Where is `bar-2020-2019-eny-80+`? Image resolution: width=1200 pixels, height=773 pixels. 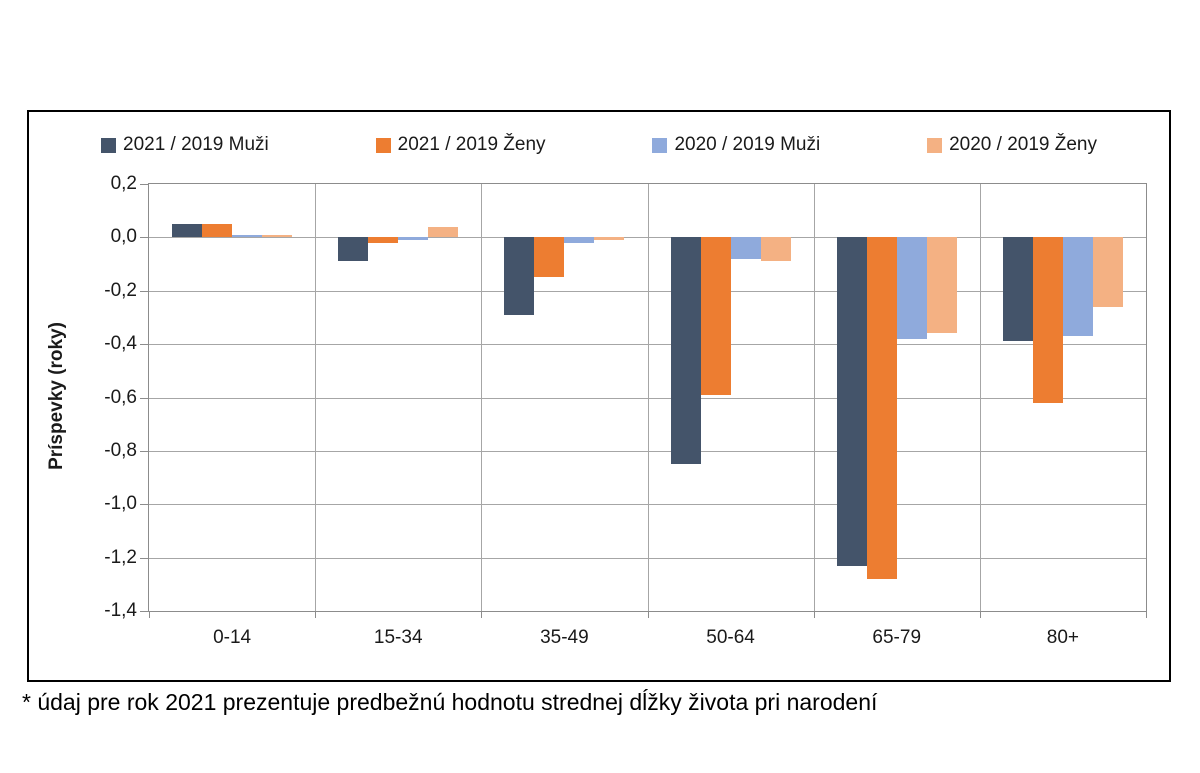 bar-2020-2019-eny-80+ is located at coordinates (1107, 272).